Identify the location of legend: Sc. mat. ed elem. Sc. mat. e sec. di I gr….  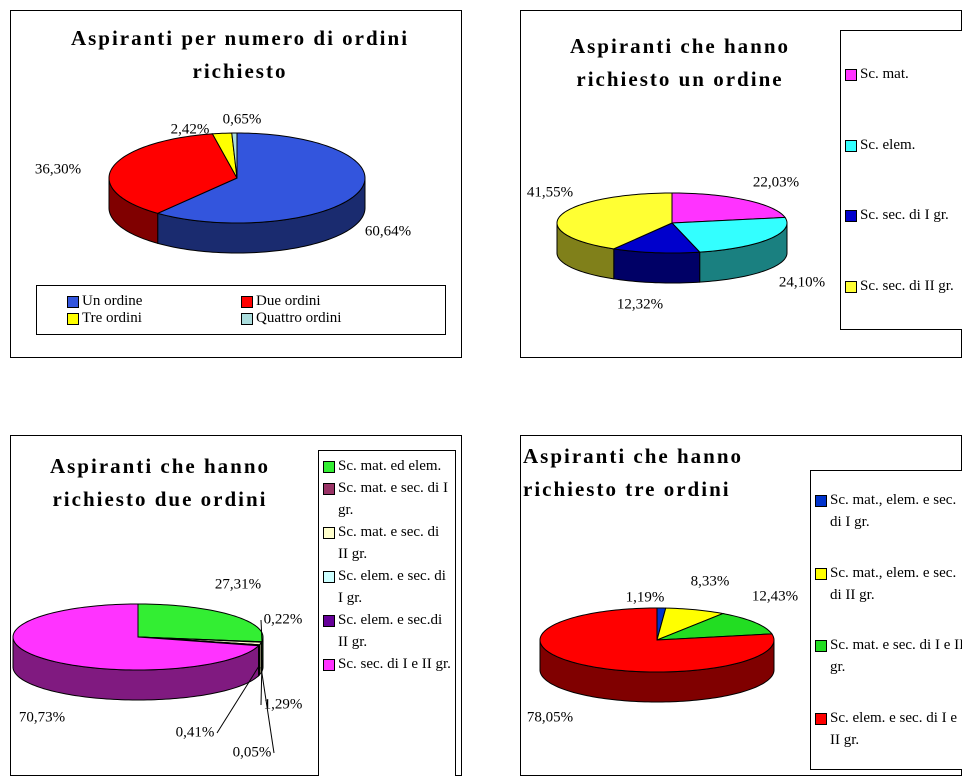
(387, 613).